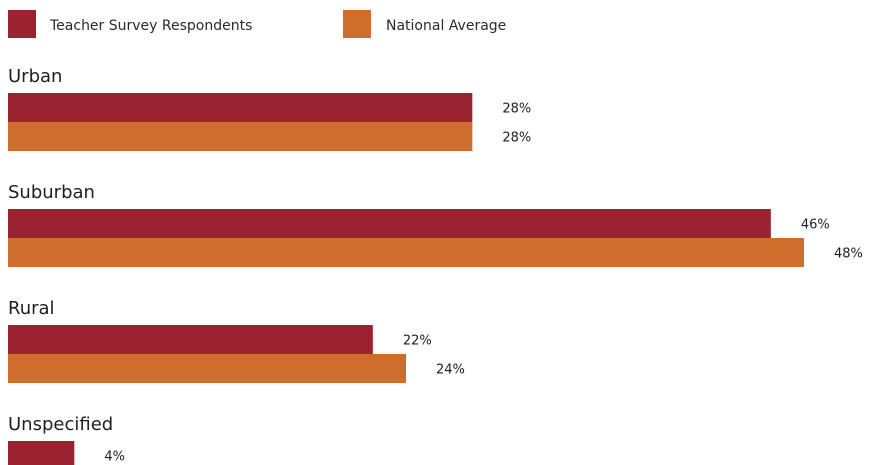  I want to click on bar-rural-national, so click(207, 368).